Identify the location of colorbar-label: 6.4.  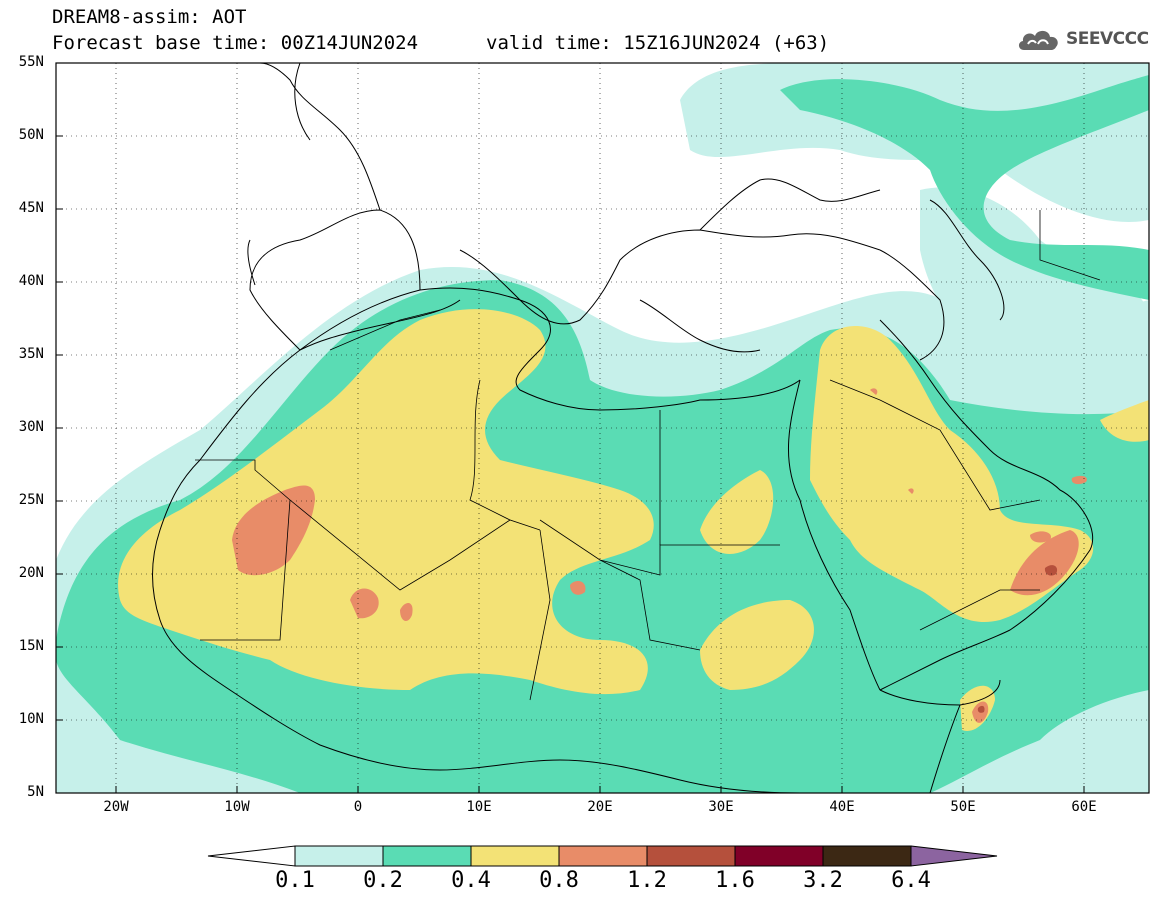
(911, 880).